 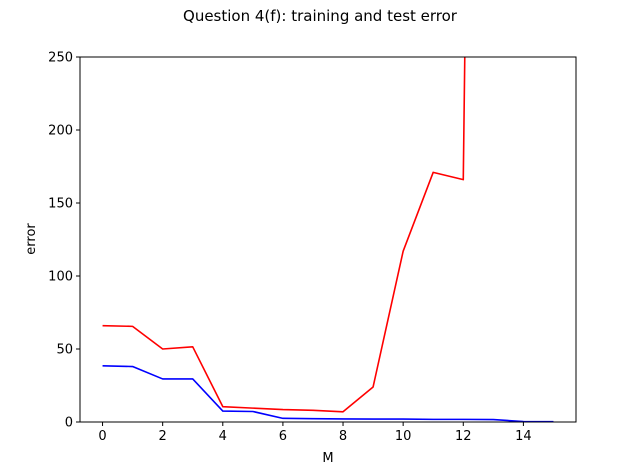 I want to click on y-tick-label: 50, so click(x=64, y=350).